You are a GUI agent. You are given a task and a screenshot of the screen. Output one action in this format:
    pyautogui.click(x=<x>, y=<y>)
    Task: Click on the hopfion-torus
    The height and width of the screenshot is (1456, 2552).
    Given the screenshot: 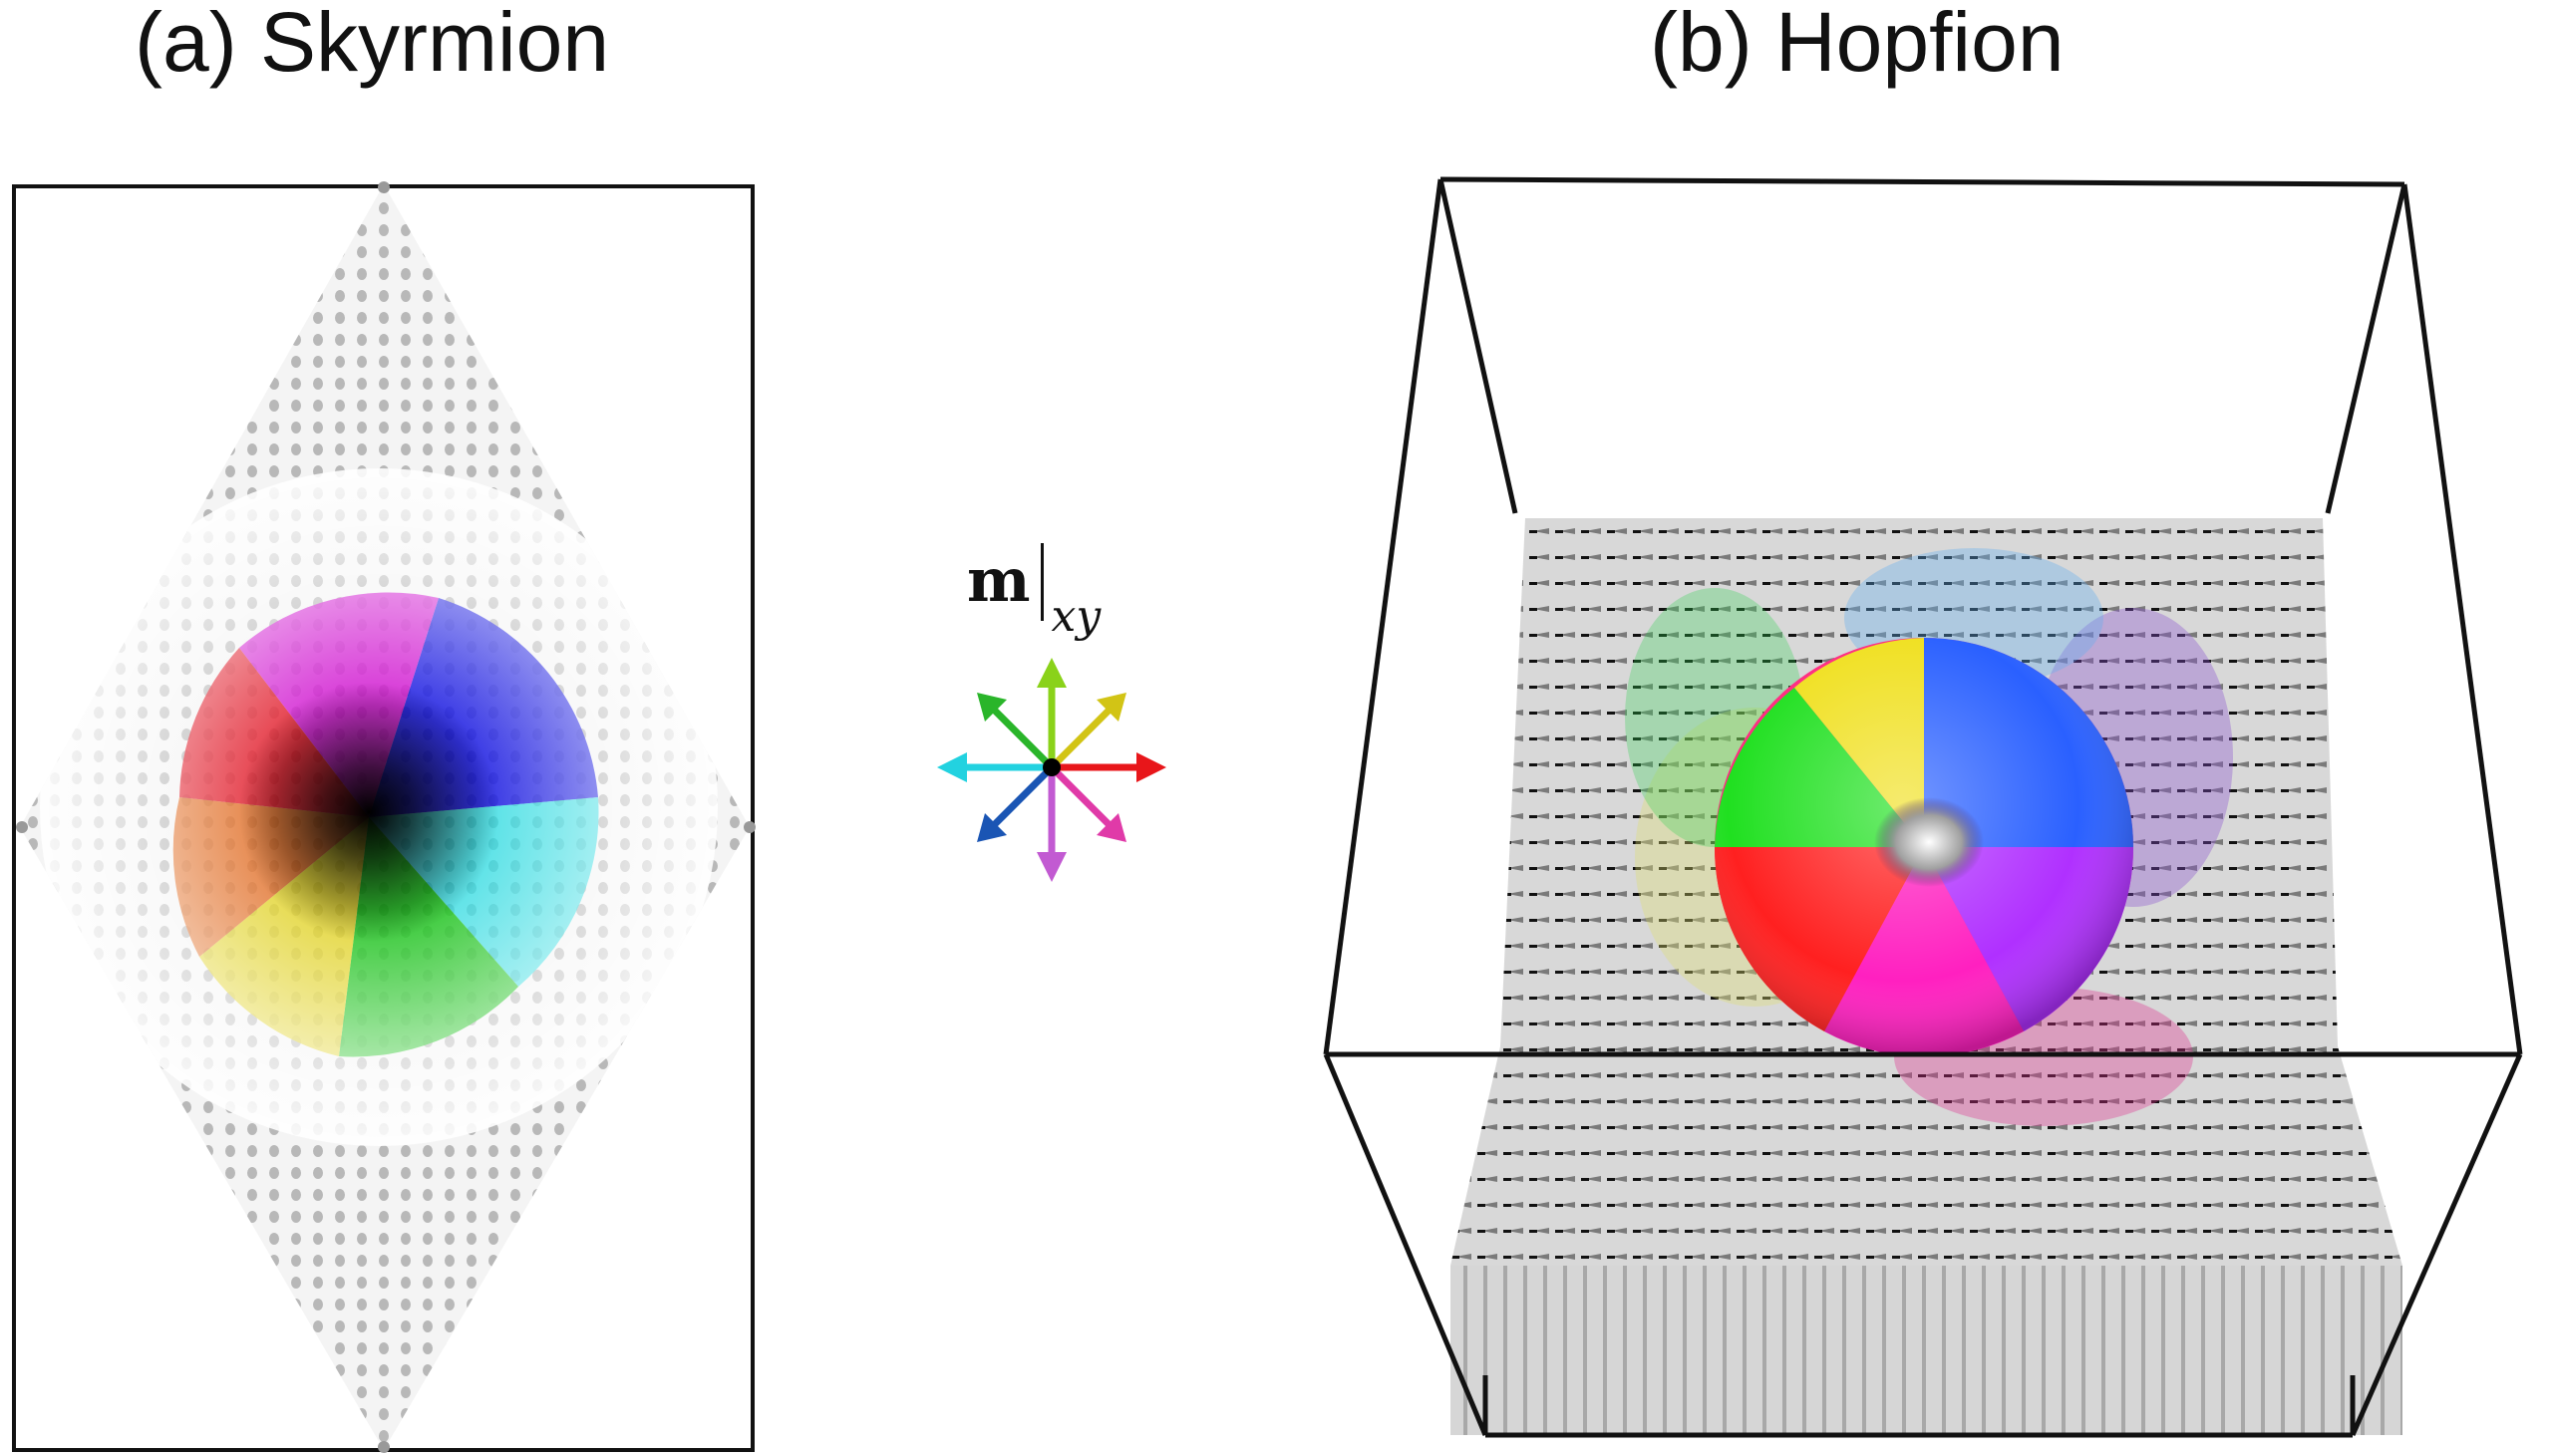 What is the action you would take?
    pyautogui.click(x=1924, y=847)
    